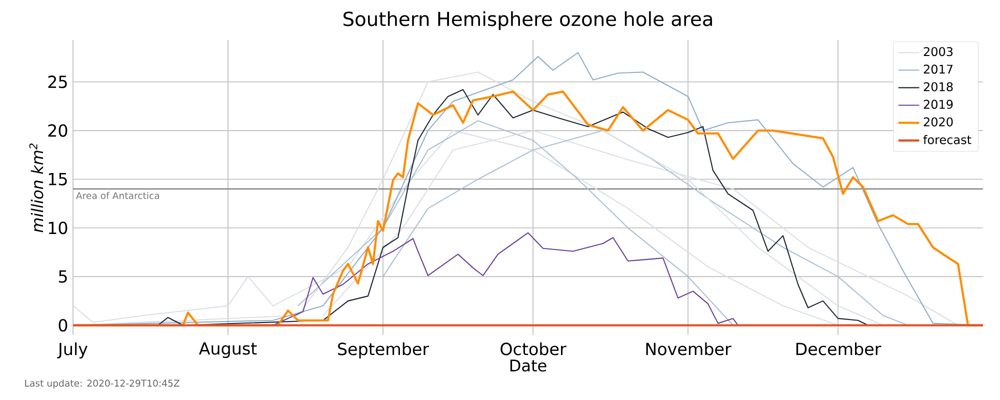  I want to click on x-tick-label: July, so click(72, 350).